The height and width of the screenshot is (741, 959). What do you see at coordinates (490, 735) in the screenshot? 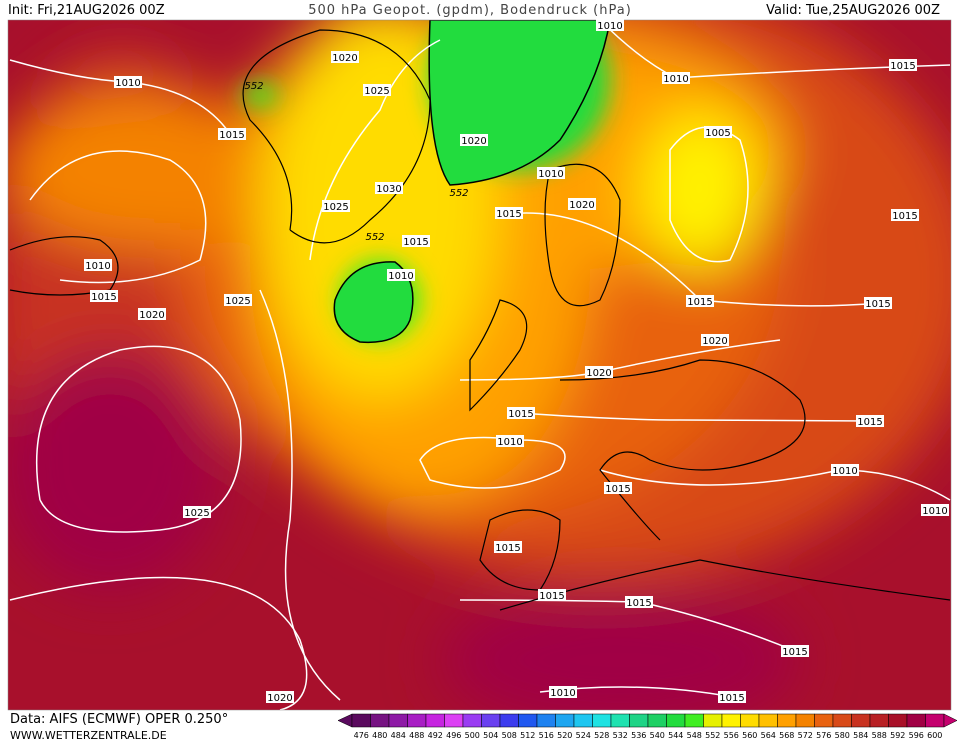
I see `colorbar-label: 504` at bounding box center [490, 735].